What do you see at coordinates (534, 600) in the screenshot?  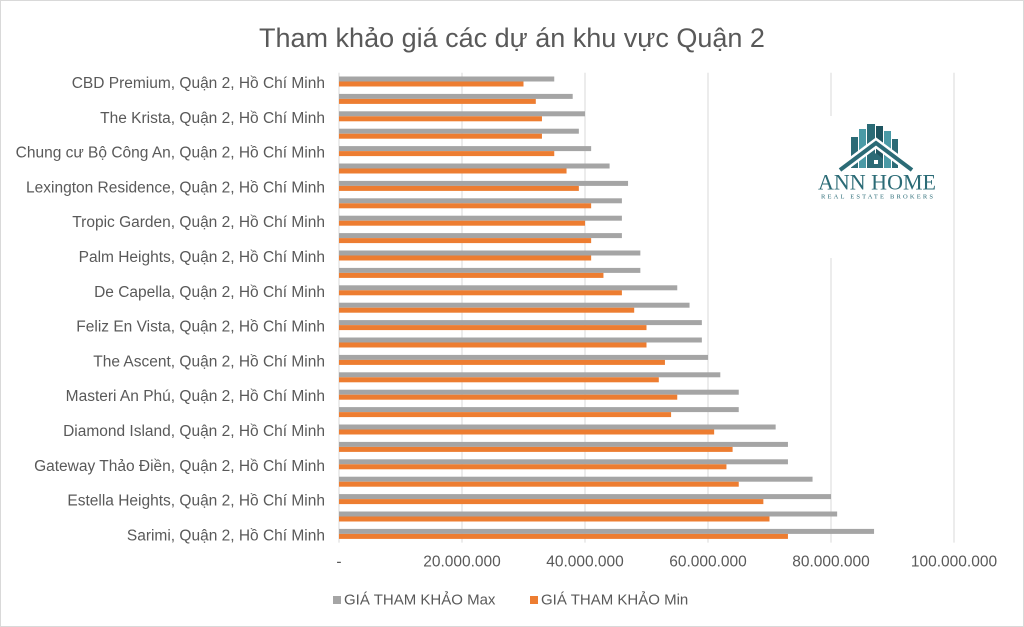 I see `legend-swatch-min` at bounding box center [534, 600].